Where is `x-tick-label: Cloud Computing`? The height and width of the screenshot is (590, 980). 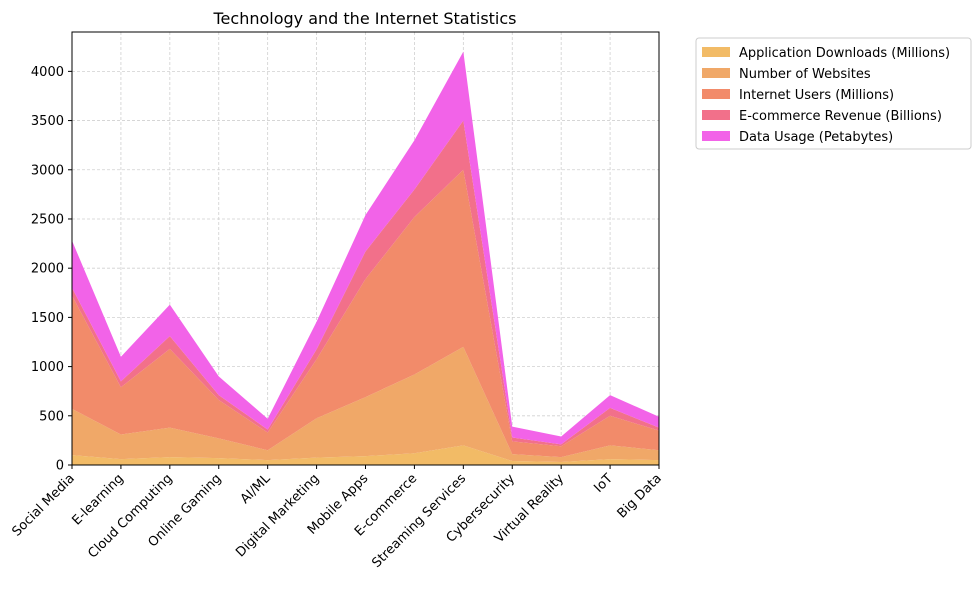
x-tick-label: Cloud Computing is located at coordinates (130, 516).